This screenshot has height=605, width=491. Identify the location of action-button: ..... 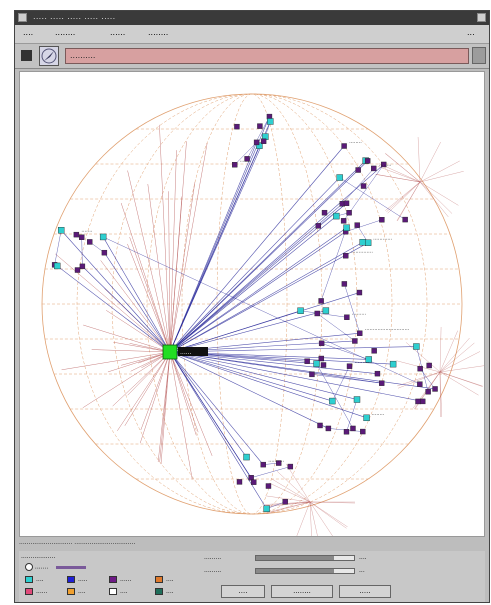
(243, 591).